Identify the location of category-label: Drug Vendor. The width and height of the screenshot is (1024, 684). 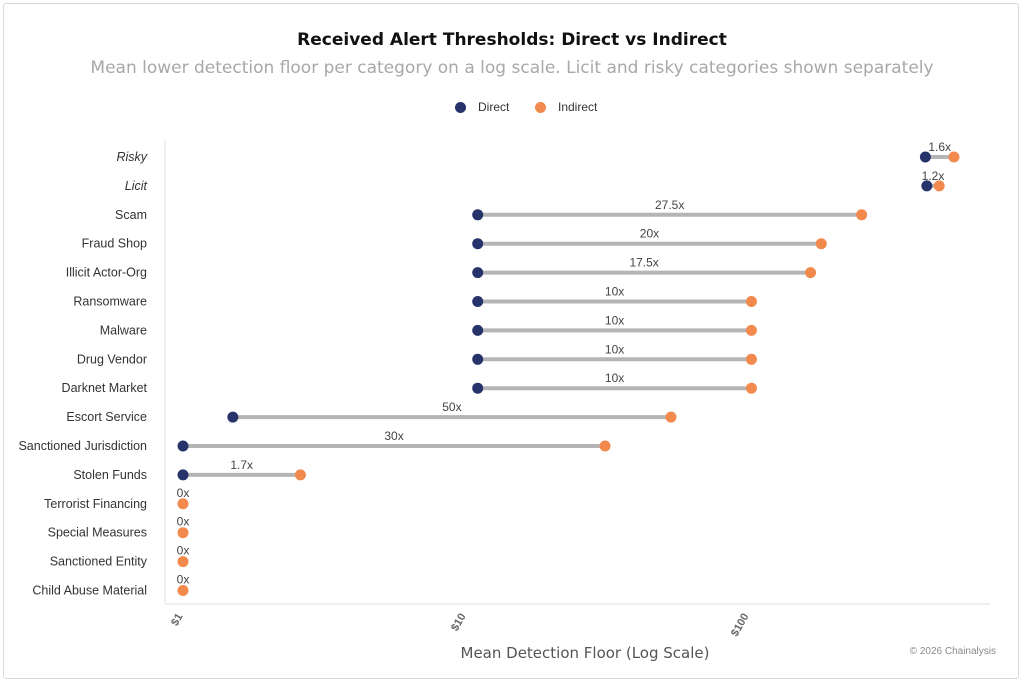
(112, 359).